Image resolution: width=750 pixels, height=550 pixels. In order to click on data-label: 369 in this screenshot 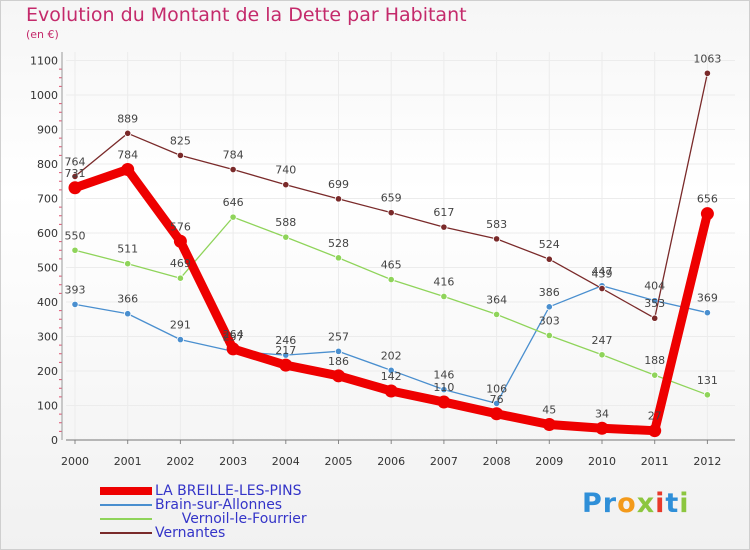, I will do `click(707, 298)`.